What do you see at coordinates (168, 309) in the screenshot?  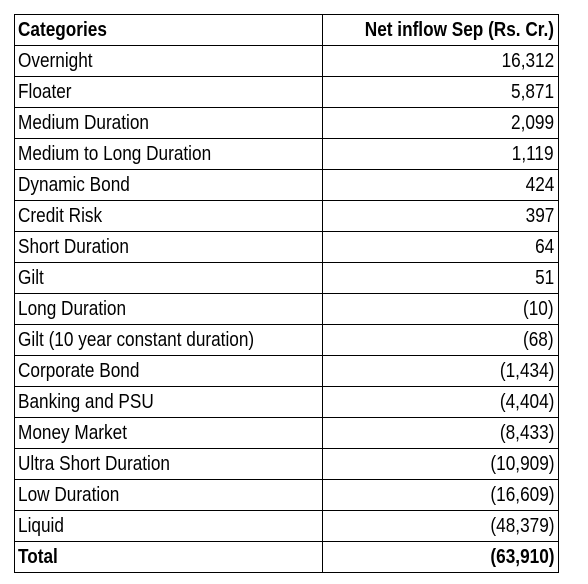 I see `category-cell: Long Duration` at bounding box center [168, 309].